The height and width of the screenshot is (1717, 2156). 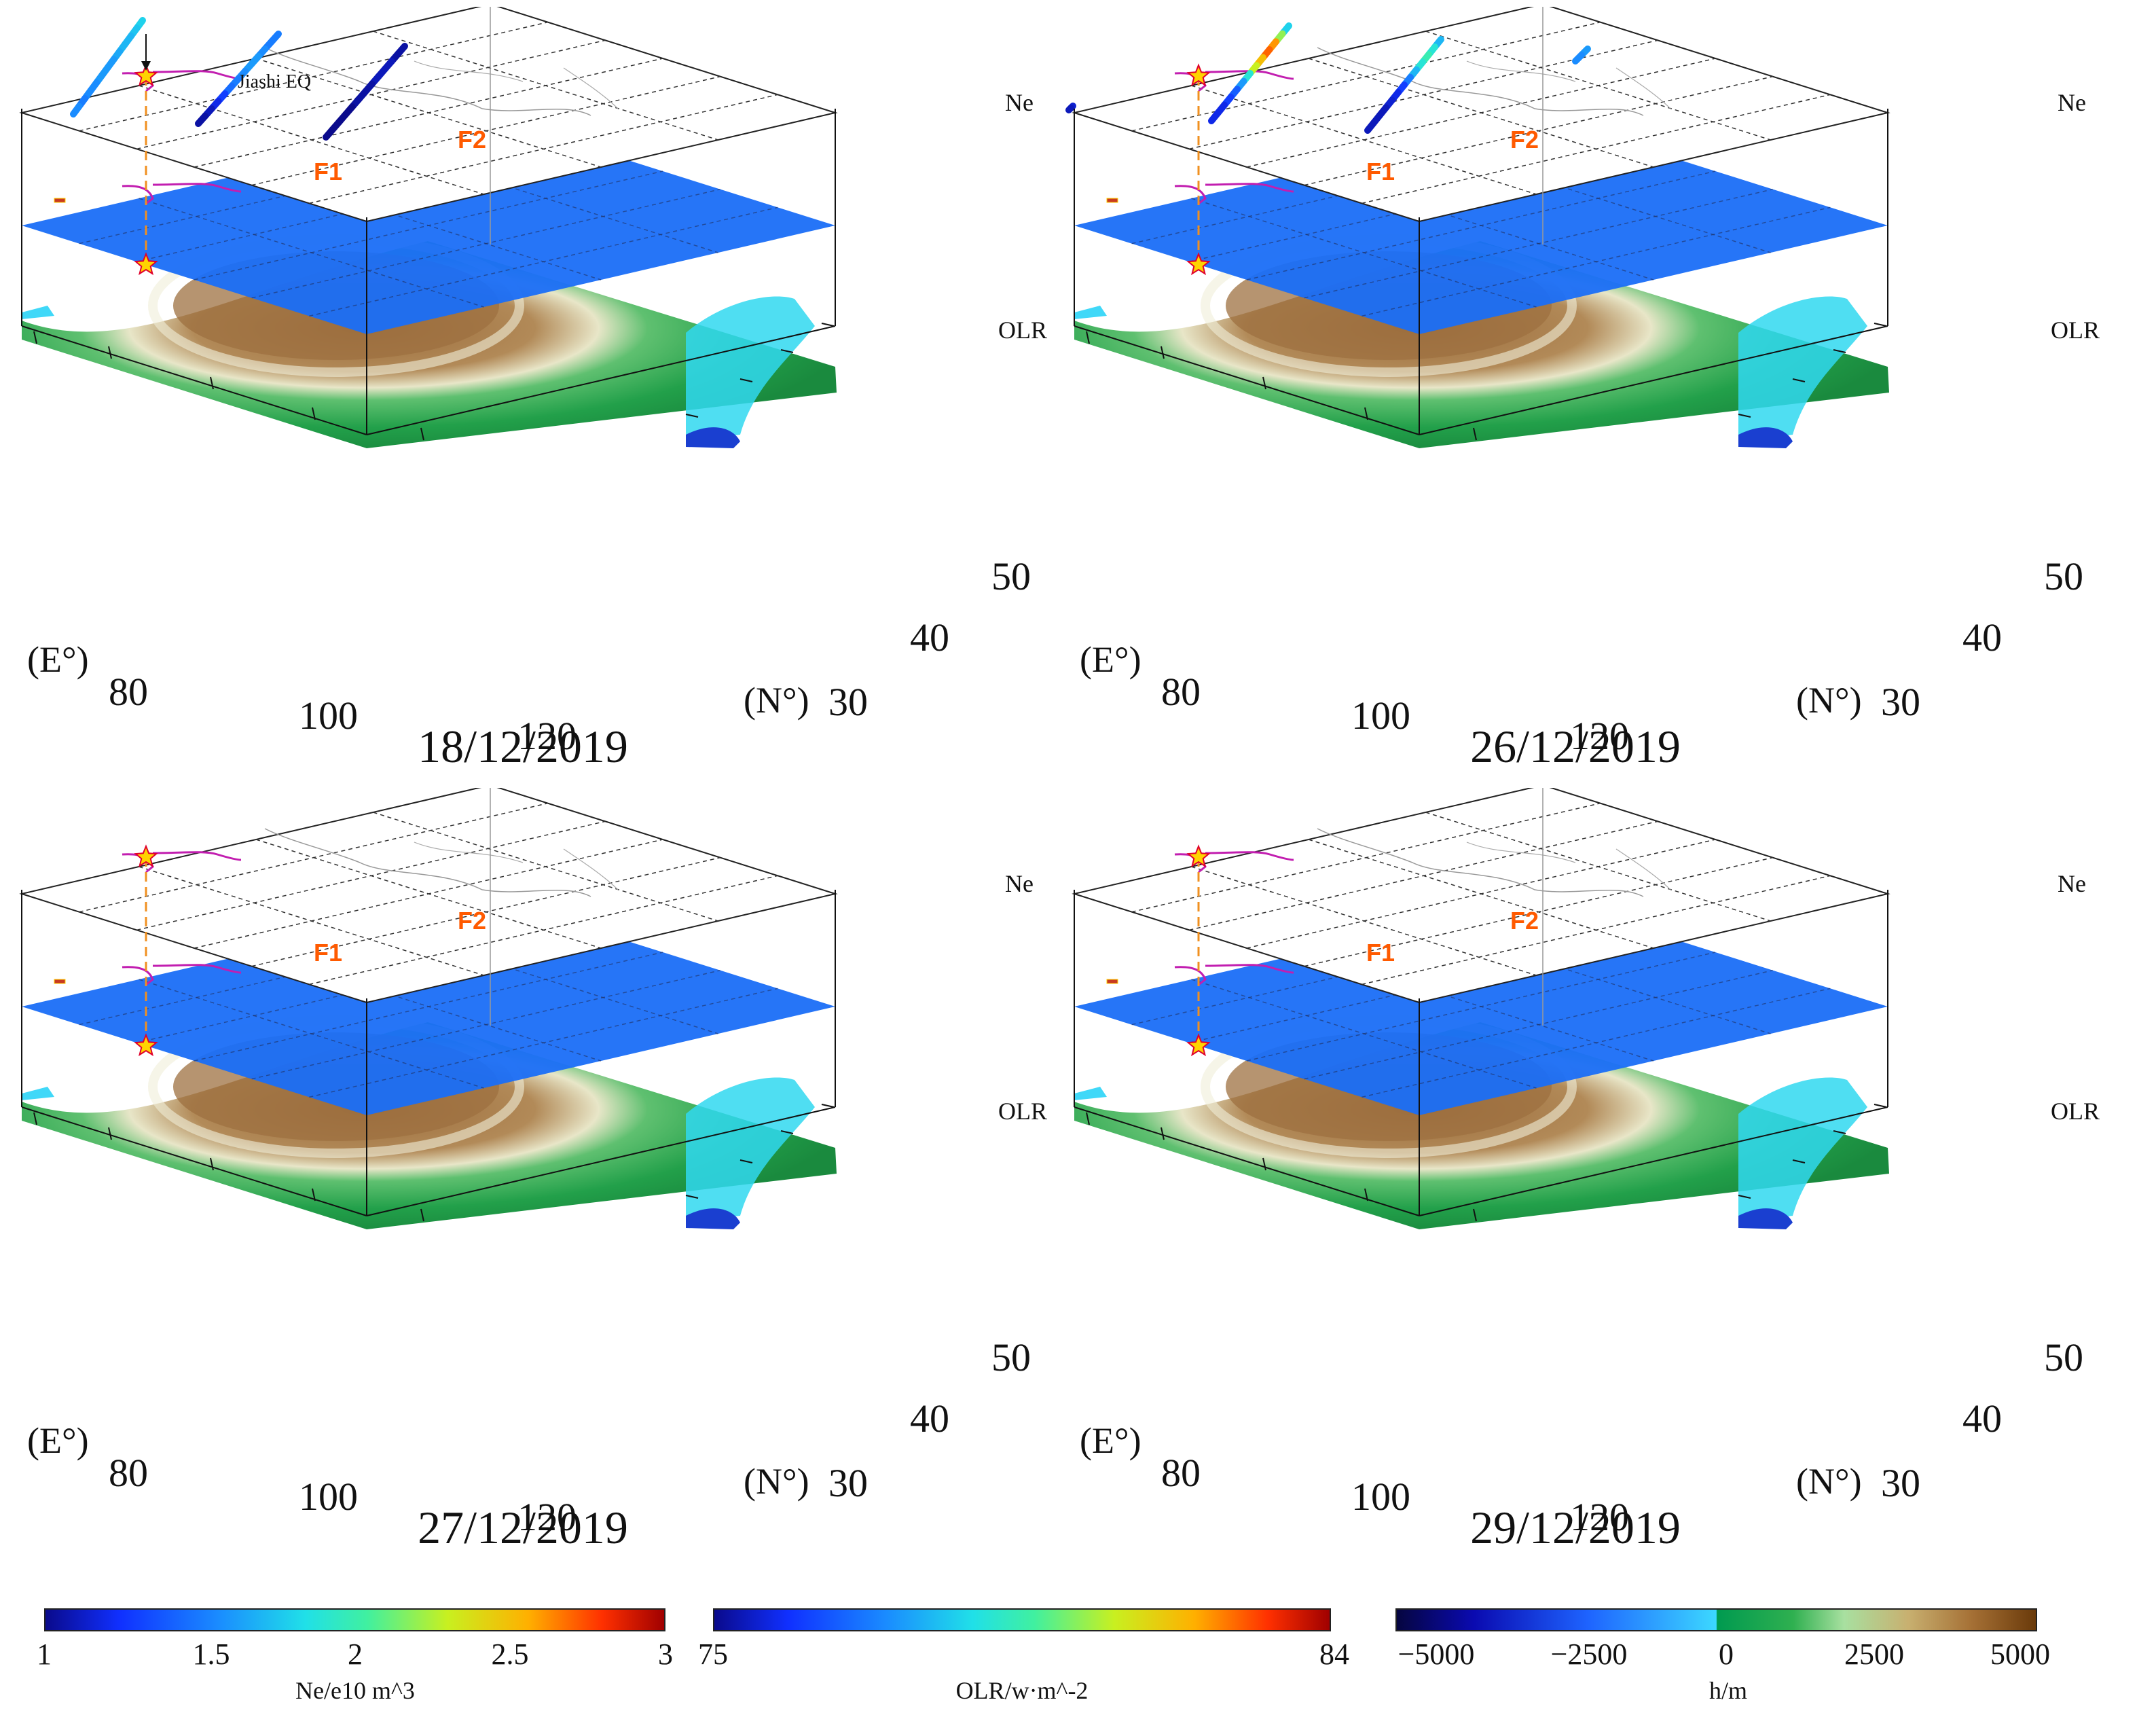 What do you see at coordinates (510, 1654) in the screenshot?
I see `ne-tick: 2.5` at bounding box center [510, 1654].